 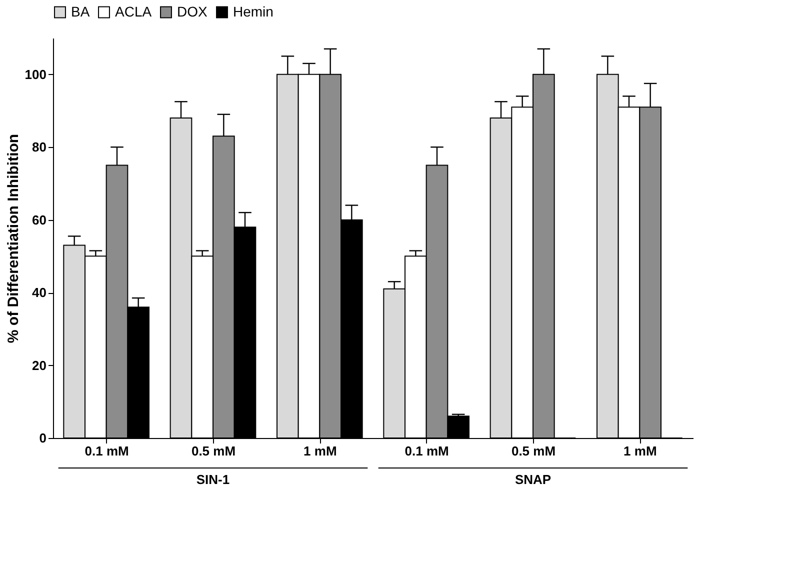 I want to click on y-tick-label: 80, so click(x=39, y=147).